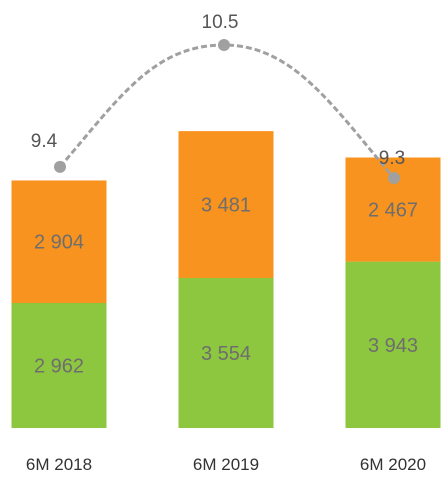 This screenshot has height=479, width=441. I want to click on line-value-label: 9.4, so click(44, 141).